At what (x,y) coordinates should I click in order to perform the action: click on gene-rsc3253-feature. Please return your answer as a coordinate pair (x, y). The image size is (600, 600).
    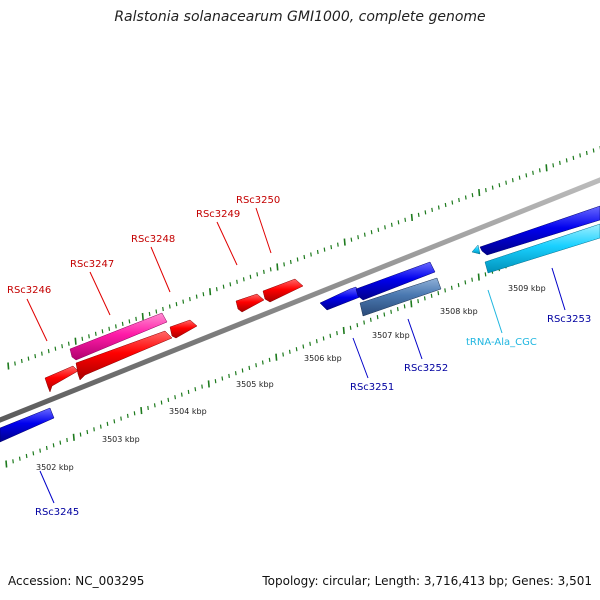
    Looking at the image, I should click on (539, 230).